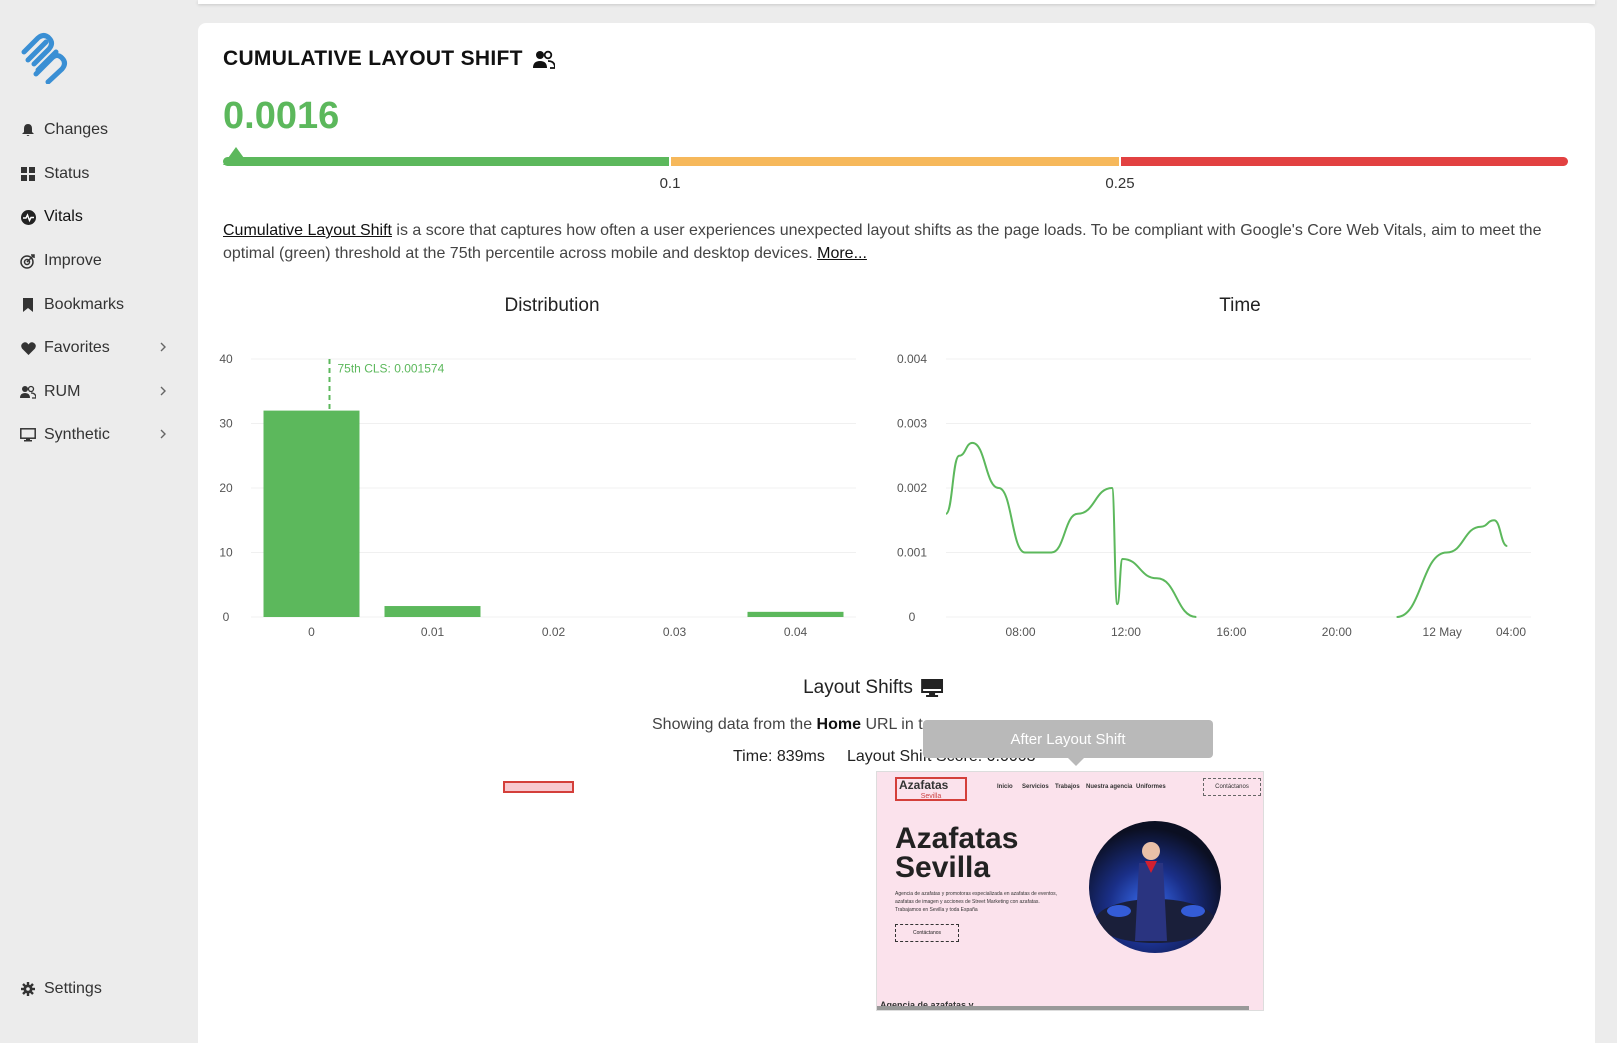 The height and width of the screenshot is (1043, 1617). Describe the element at coordinates (796, 632) in the screenshot. I see `x-tick-label: 0.04` at that location.